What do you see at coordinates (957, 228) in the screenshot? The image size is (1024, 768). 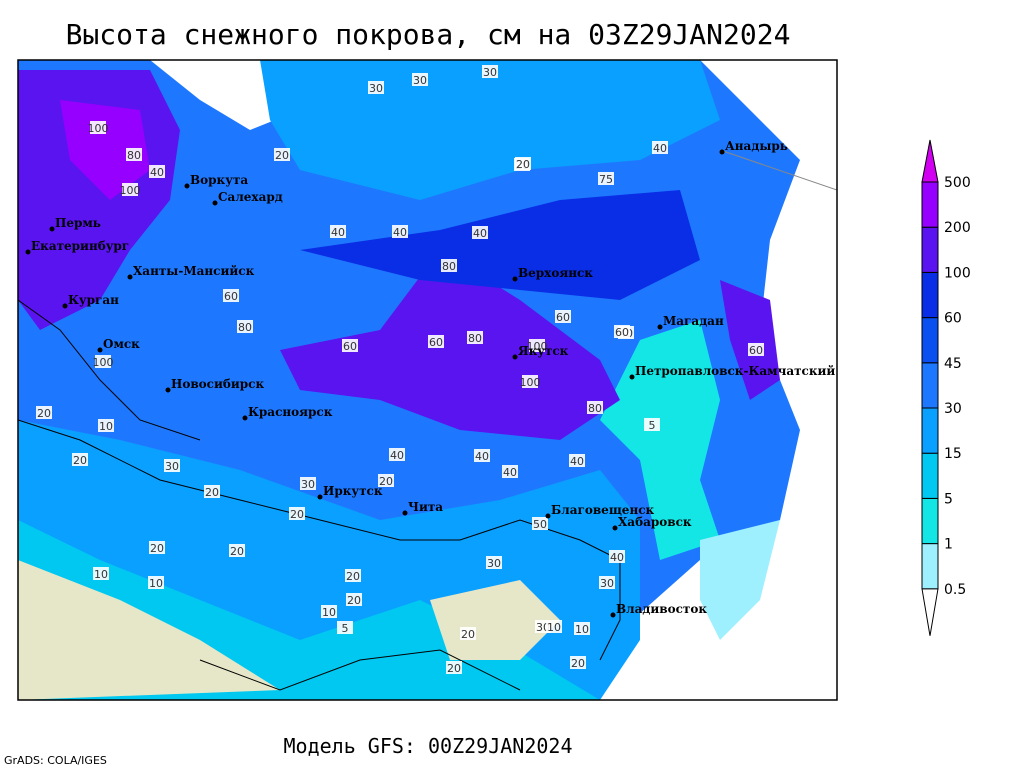 I see `legend-label: 200` at bounding box center [957, 228].